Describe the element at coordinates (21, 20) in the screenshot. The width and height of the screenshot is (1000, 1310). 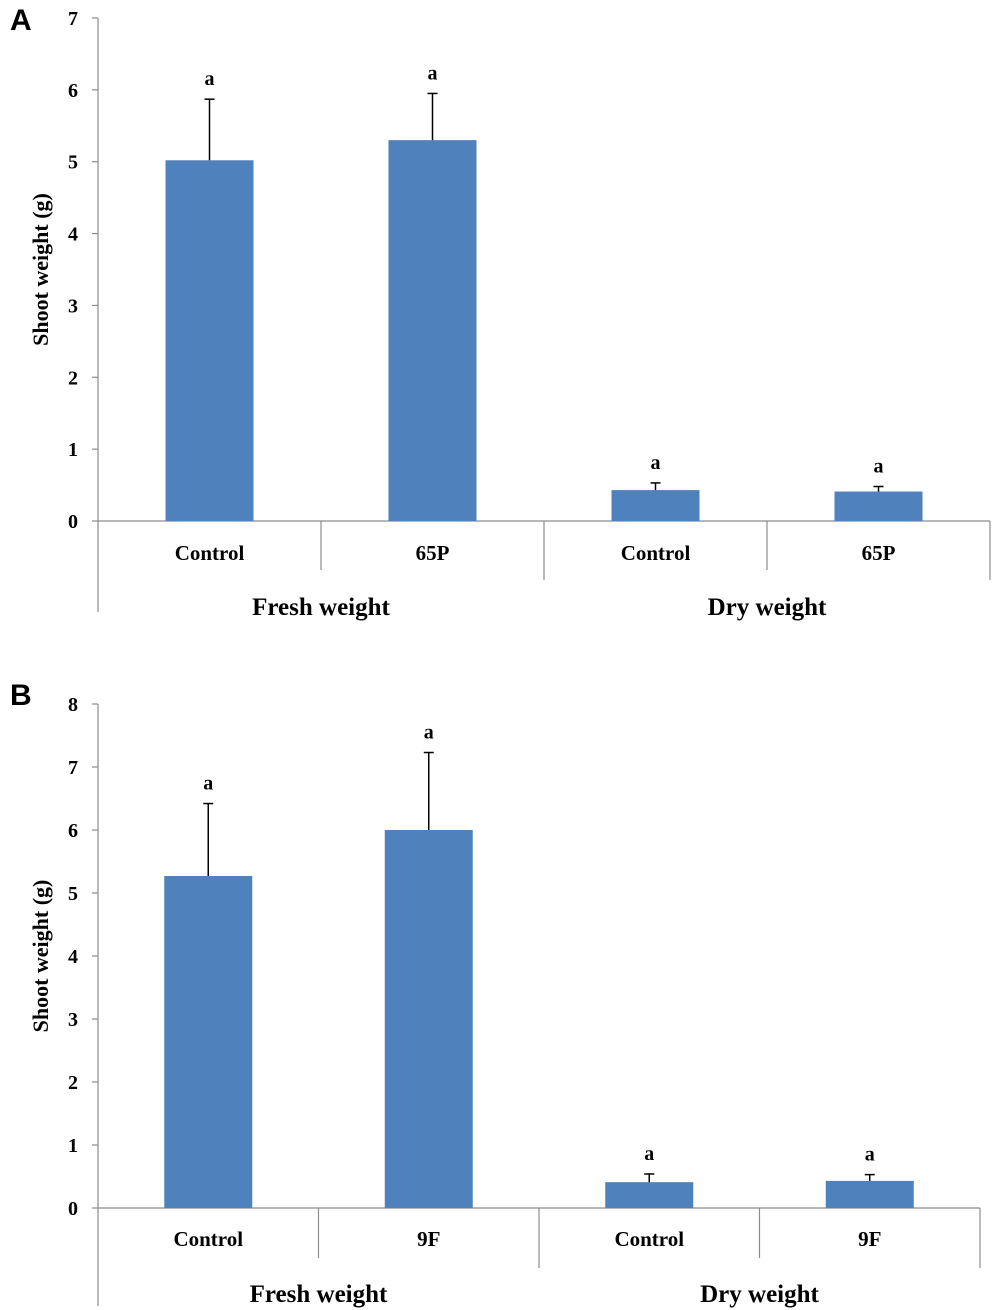
I see `panel-letter: A` at that location.